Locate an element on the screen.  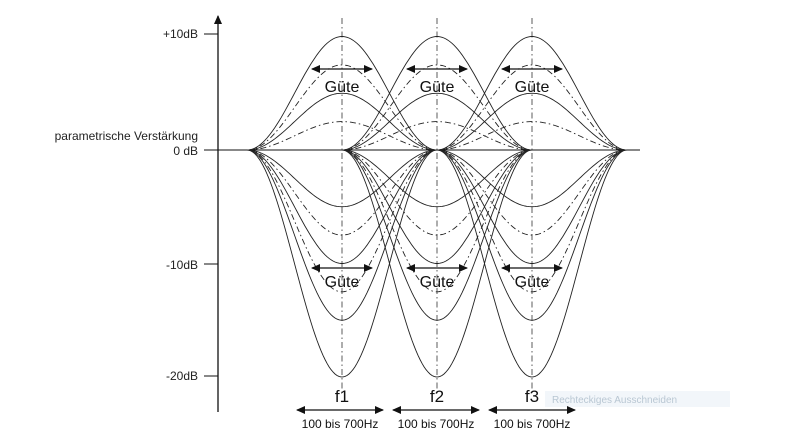
q-label-f1-top: Güte is located at coordinates (342, 87).